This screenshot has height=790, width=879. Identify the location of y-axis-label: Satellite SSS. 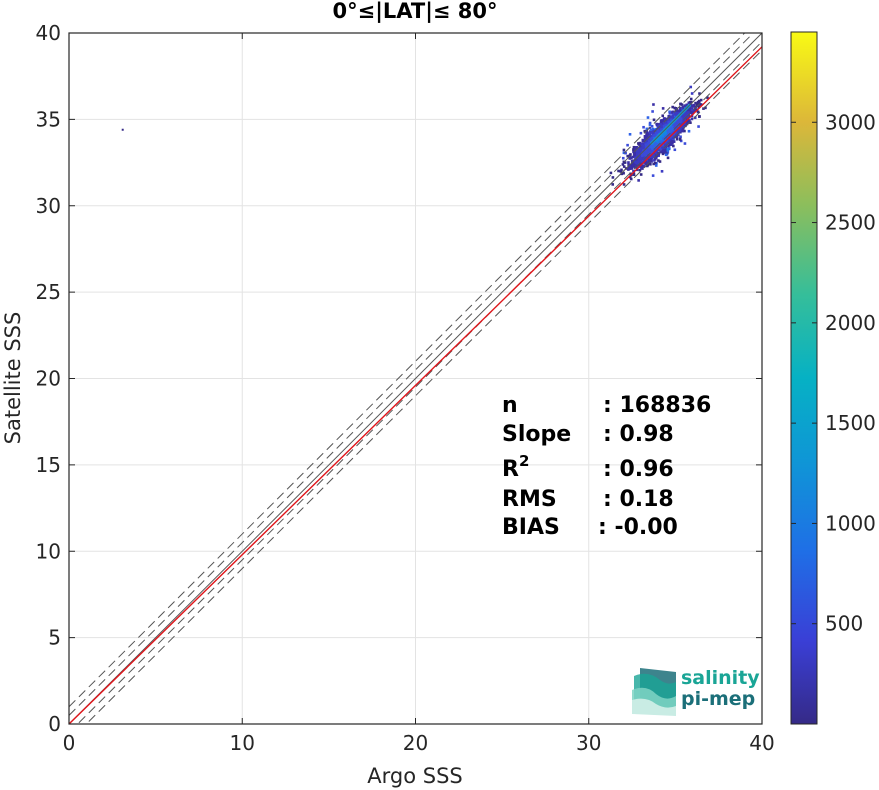
(13, 378).